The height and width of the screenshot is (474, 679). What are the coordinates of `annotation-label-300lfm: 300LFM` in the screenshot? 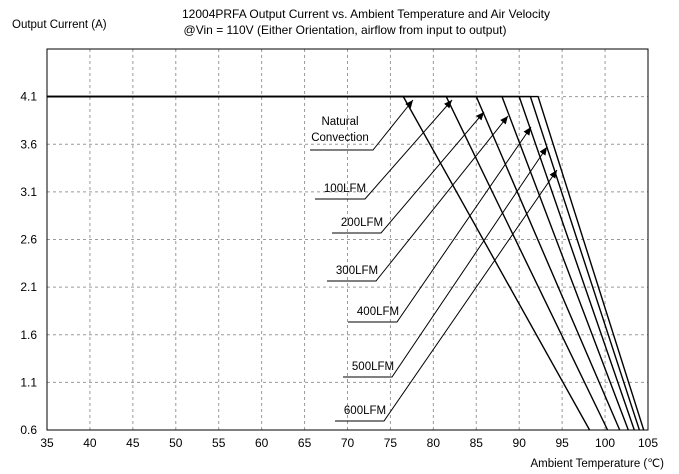 It's located at (357, 271).